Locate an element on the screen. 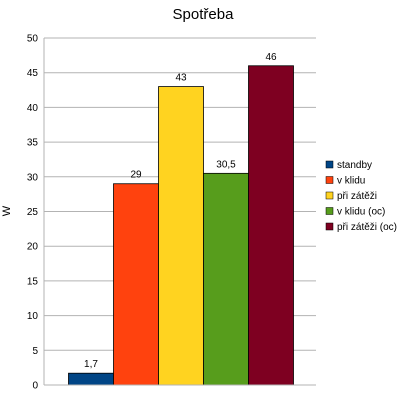 The image size is (406, 404). legend-label-2: při zátěži is located at coordinates (357, 196).